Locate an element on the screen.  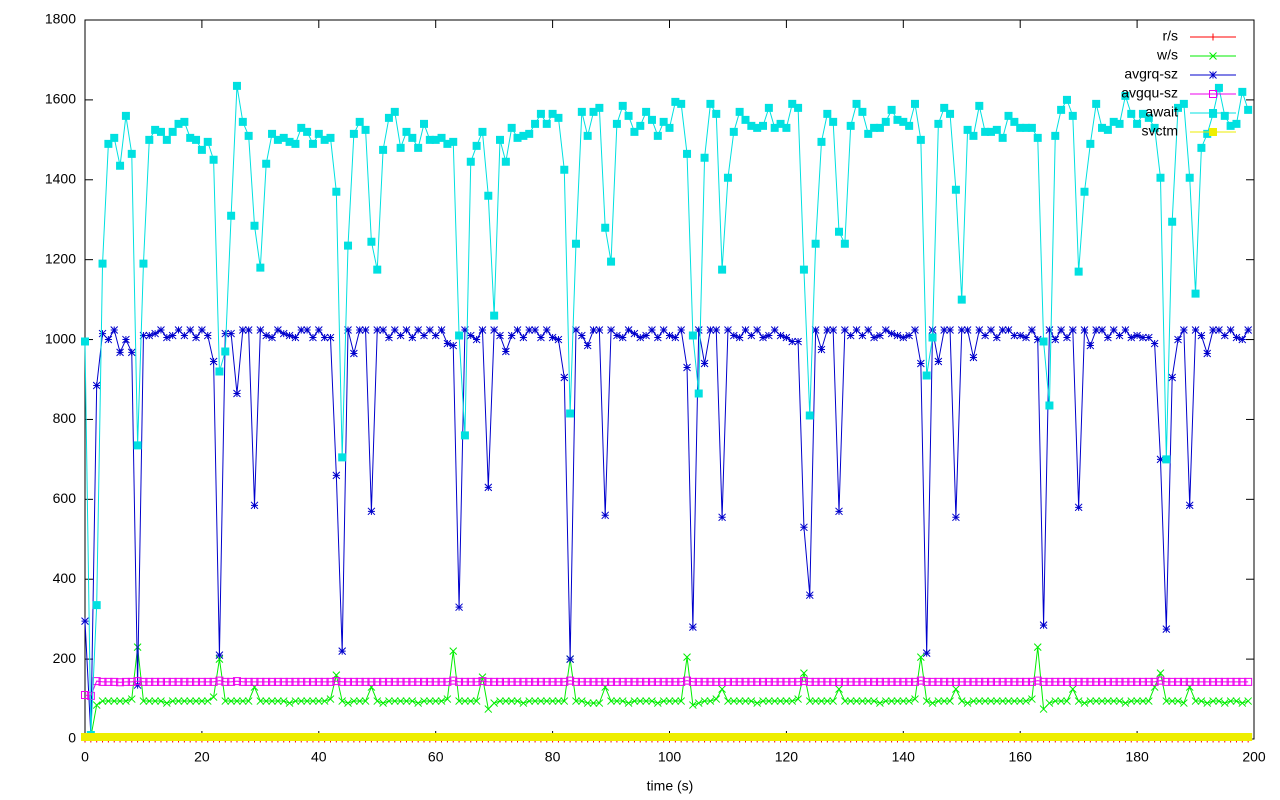
y-tick-label: 1600 is located at coordinates (60, 99).